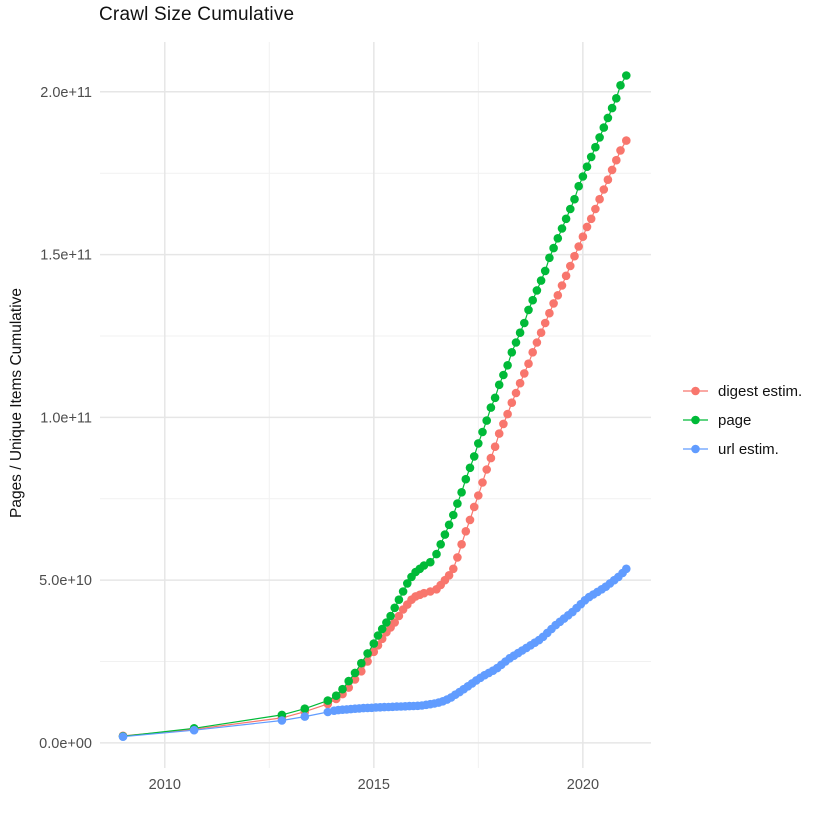 Image resolution: width=826 pixels, height=827 pixels. I want to click on x-tick-label: 2020, so click(583, 785).